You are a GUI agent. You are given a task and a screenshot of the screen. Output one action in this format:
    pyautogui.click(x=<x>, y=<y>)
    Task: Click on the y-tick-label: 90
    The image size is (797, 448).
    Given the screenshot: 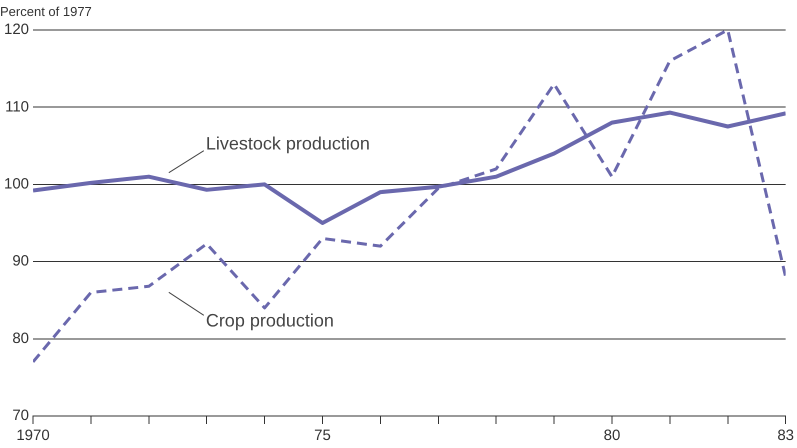 What is the action you would take?
    pyautogui.click(x=21, y=261)
    